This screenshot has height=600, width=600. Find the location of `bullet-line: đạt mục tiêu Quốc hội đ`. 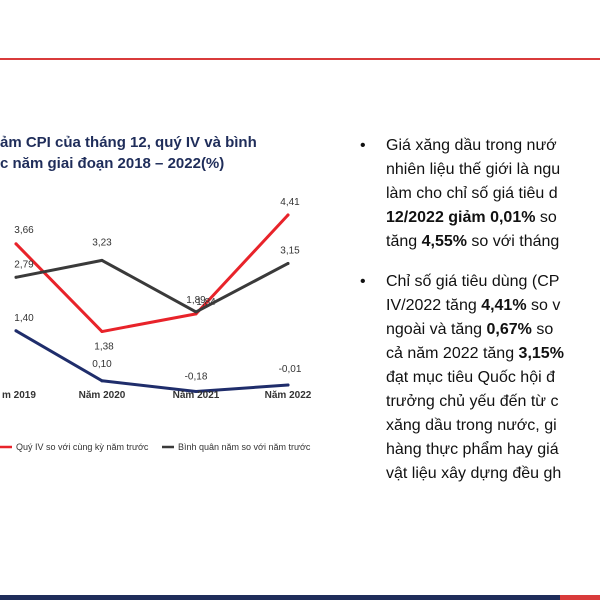

bullet-line: đạt mục tiêu Quốc hội đ is located at coordinates (475, 378).